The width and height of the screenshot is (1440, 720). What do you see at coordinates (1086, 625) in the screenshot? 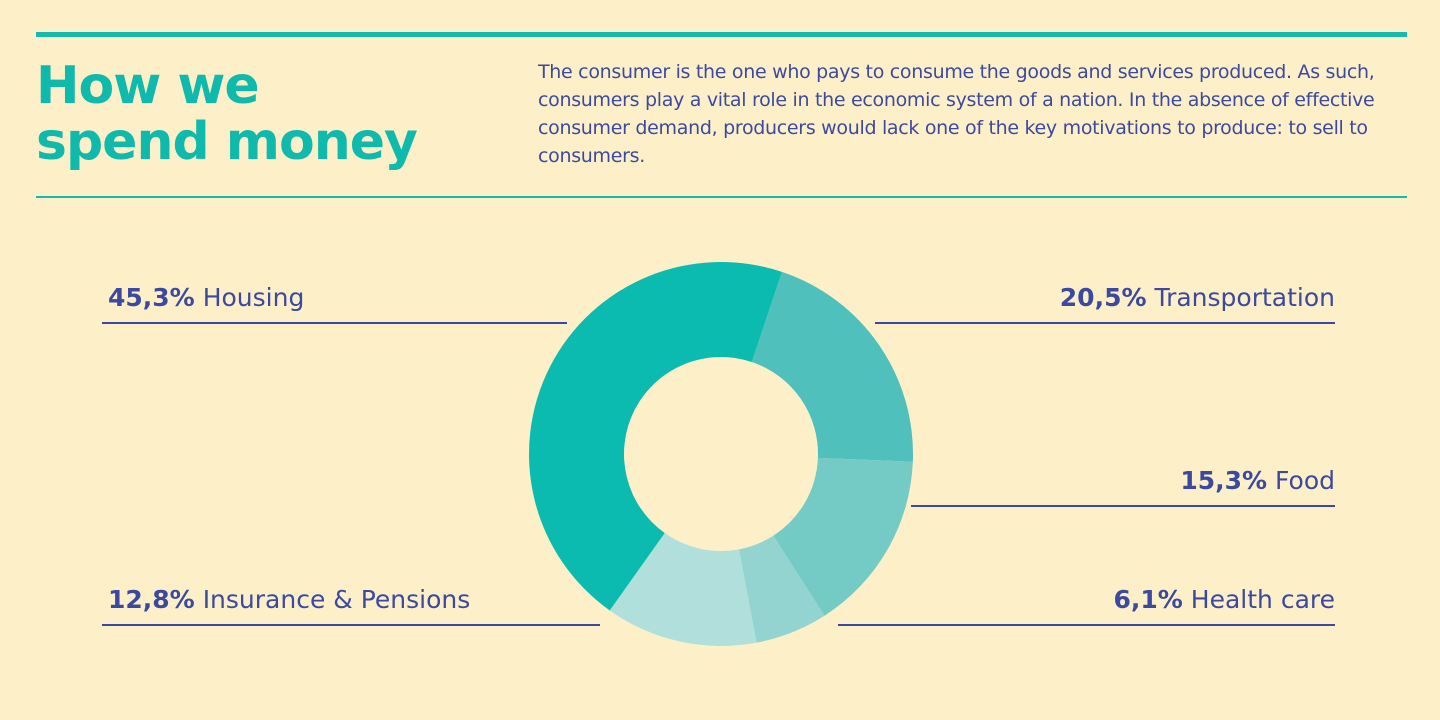
I see `callout-health-care-line` at bounding box center [1086, 625].